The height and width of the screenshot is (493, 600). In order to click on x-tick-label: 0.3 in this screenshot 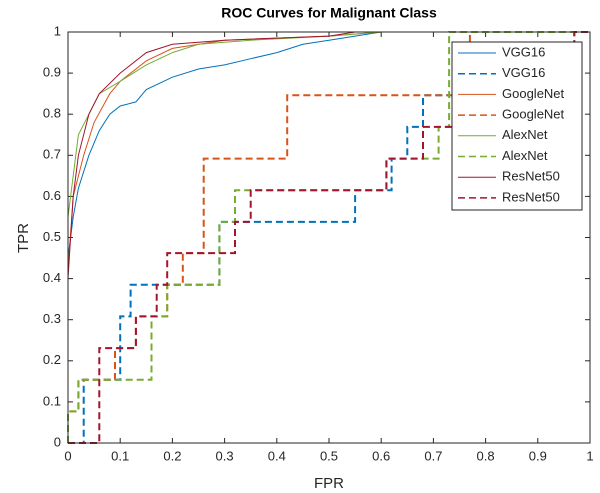, I will do `click(225, 455)`.